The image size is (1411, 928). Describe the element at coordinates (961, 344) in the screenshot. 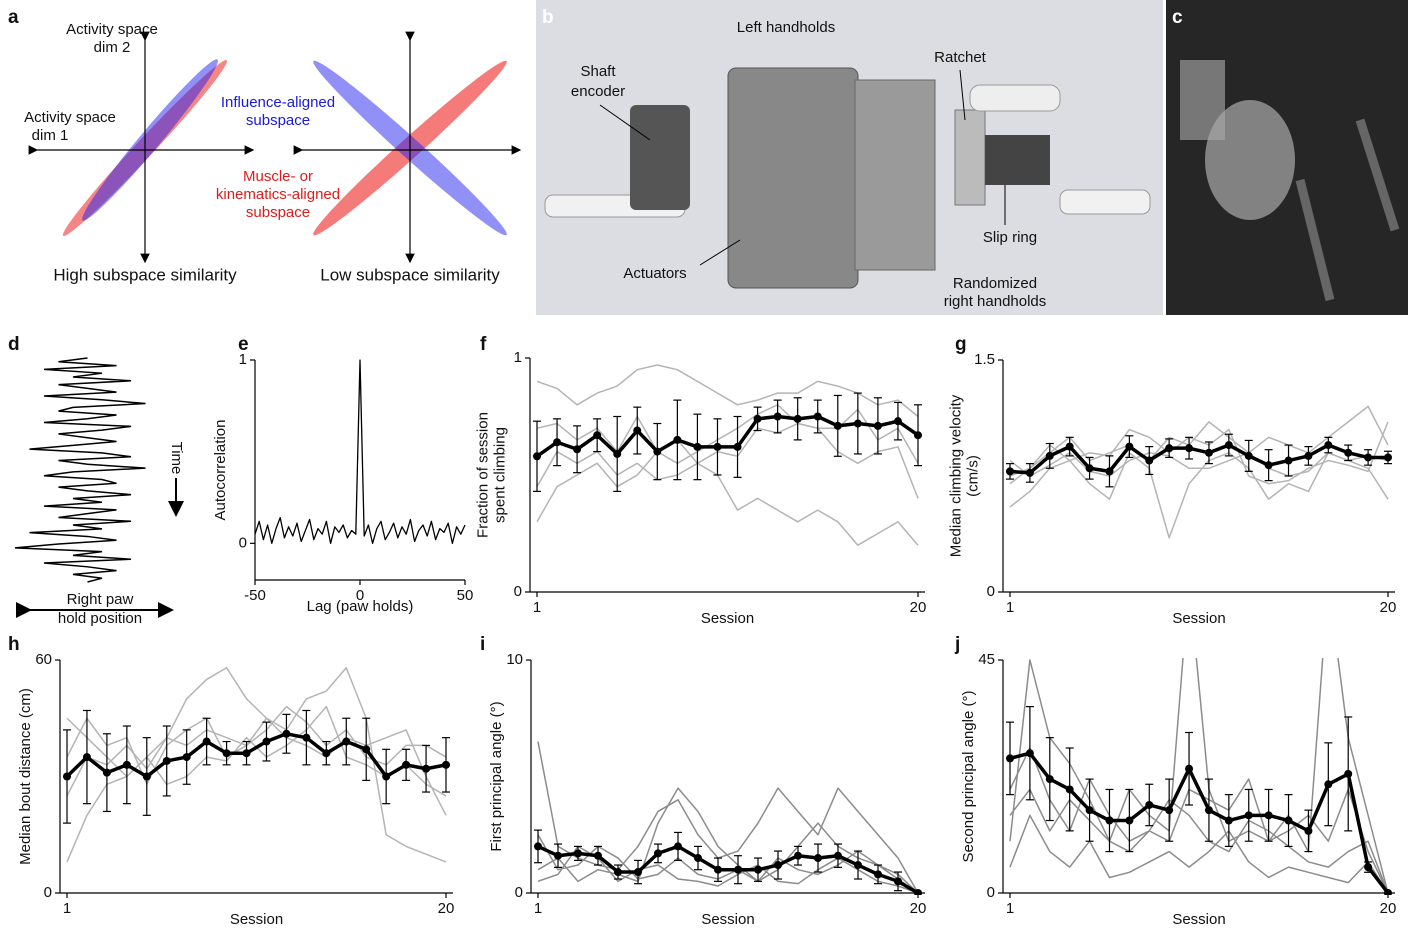

I see `panel-letter: g` at that location.